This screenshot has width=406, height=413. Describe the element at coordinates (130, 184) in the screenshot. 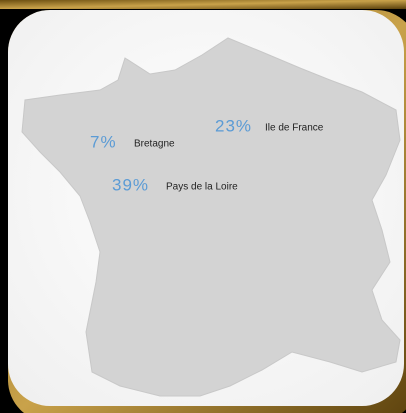

I see `region-percent: 39%` at that location.